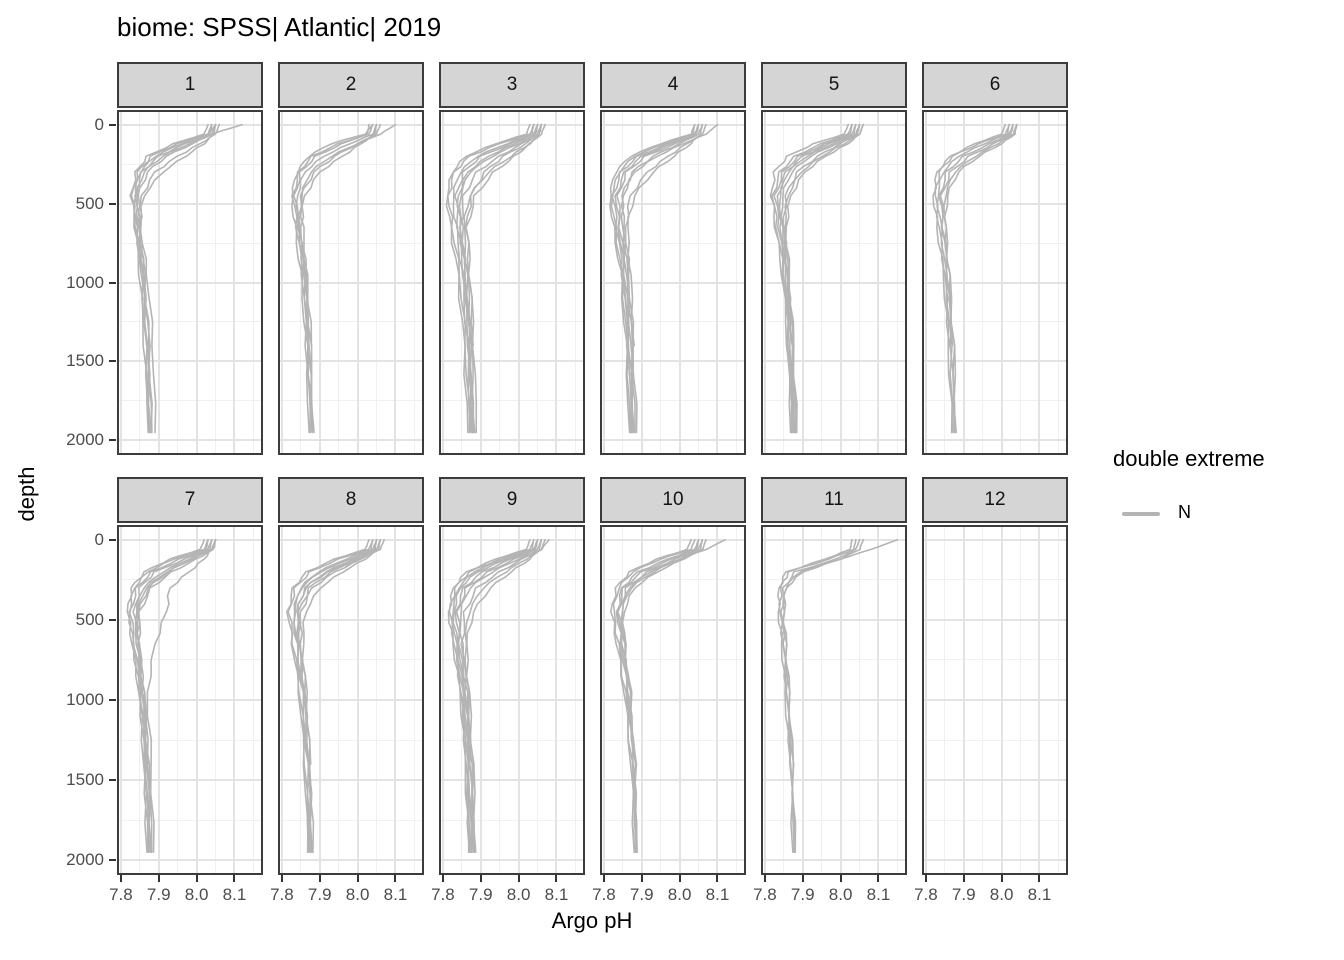 This screenshot has height=960, width=1344. I want to click on chart-title: biome: SPSS| Atlantic| 2019, so click(279, 27).